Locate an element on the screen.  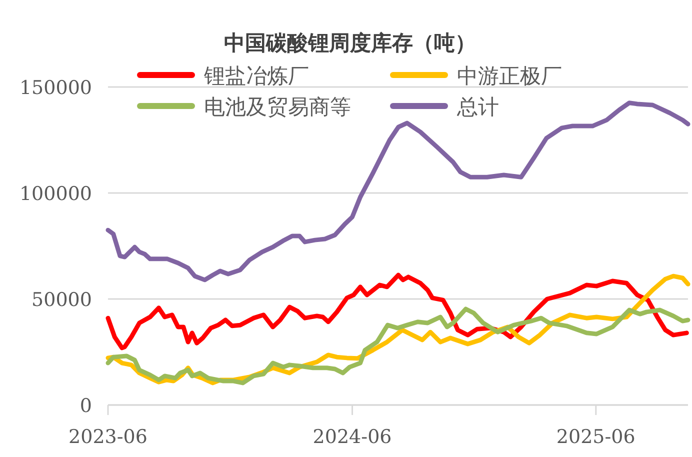
chart-title: 中国碳酸锂周度库存（吨） is located at coordinates (350, 42).